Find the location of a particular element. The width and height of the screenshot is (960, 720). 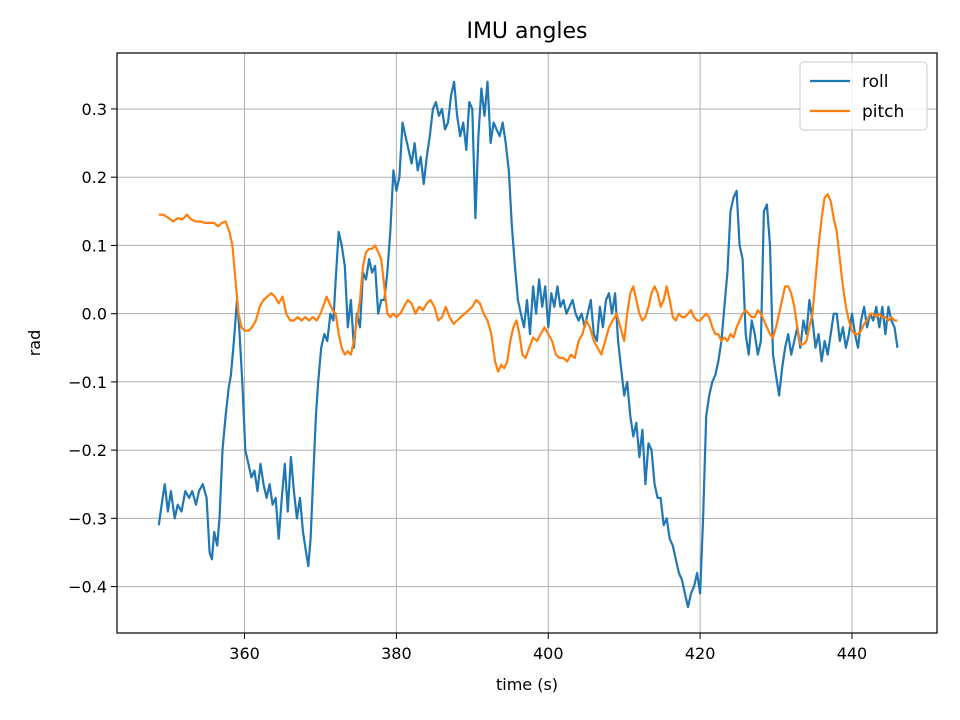

y-tick-label: 0.0 is located at coordinates (94, 314).